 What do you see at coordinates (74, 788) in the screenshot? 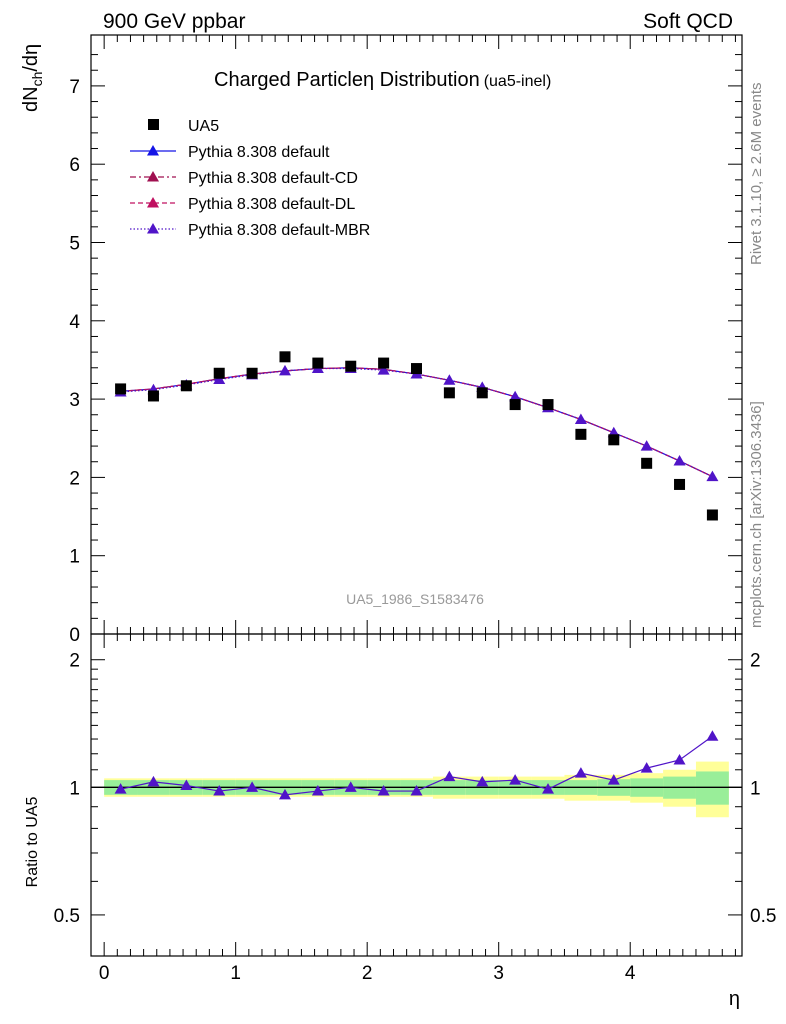
I see `ratio-tick-label: 1` at bounding box center [74, 788].